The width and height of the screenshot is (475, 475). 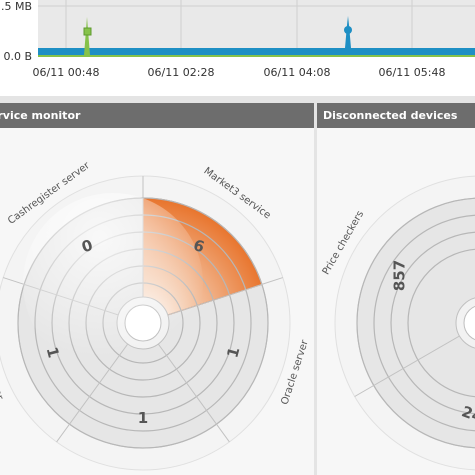 What do you see at coordinates (256, 51) in the screenshot?
I see `traffic-area-primary` at bounding box center [256, 51].